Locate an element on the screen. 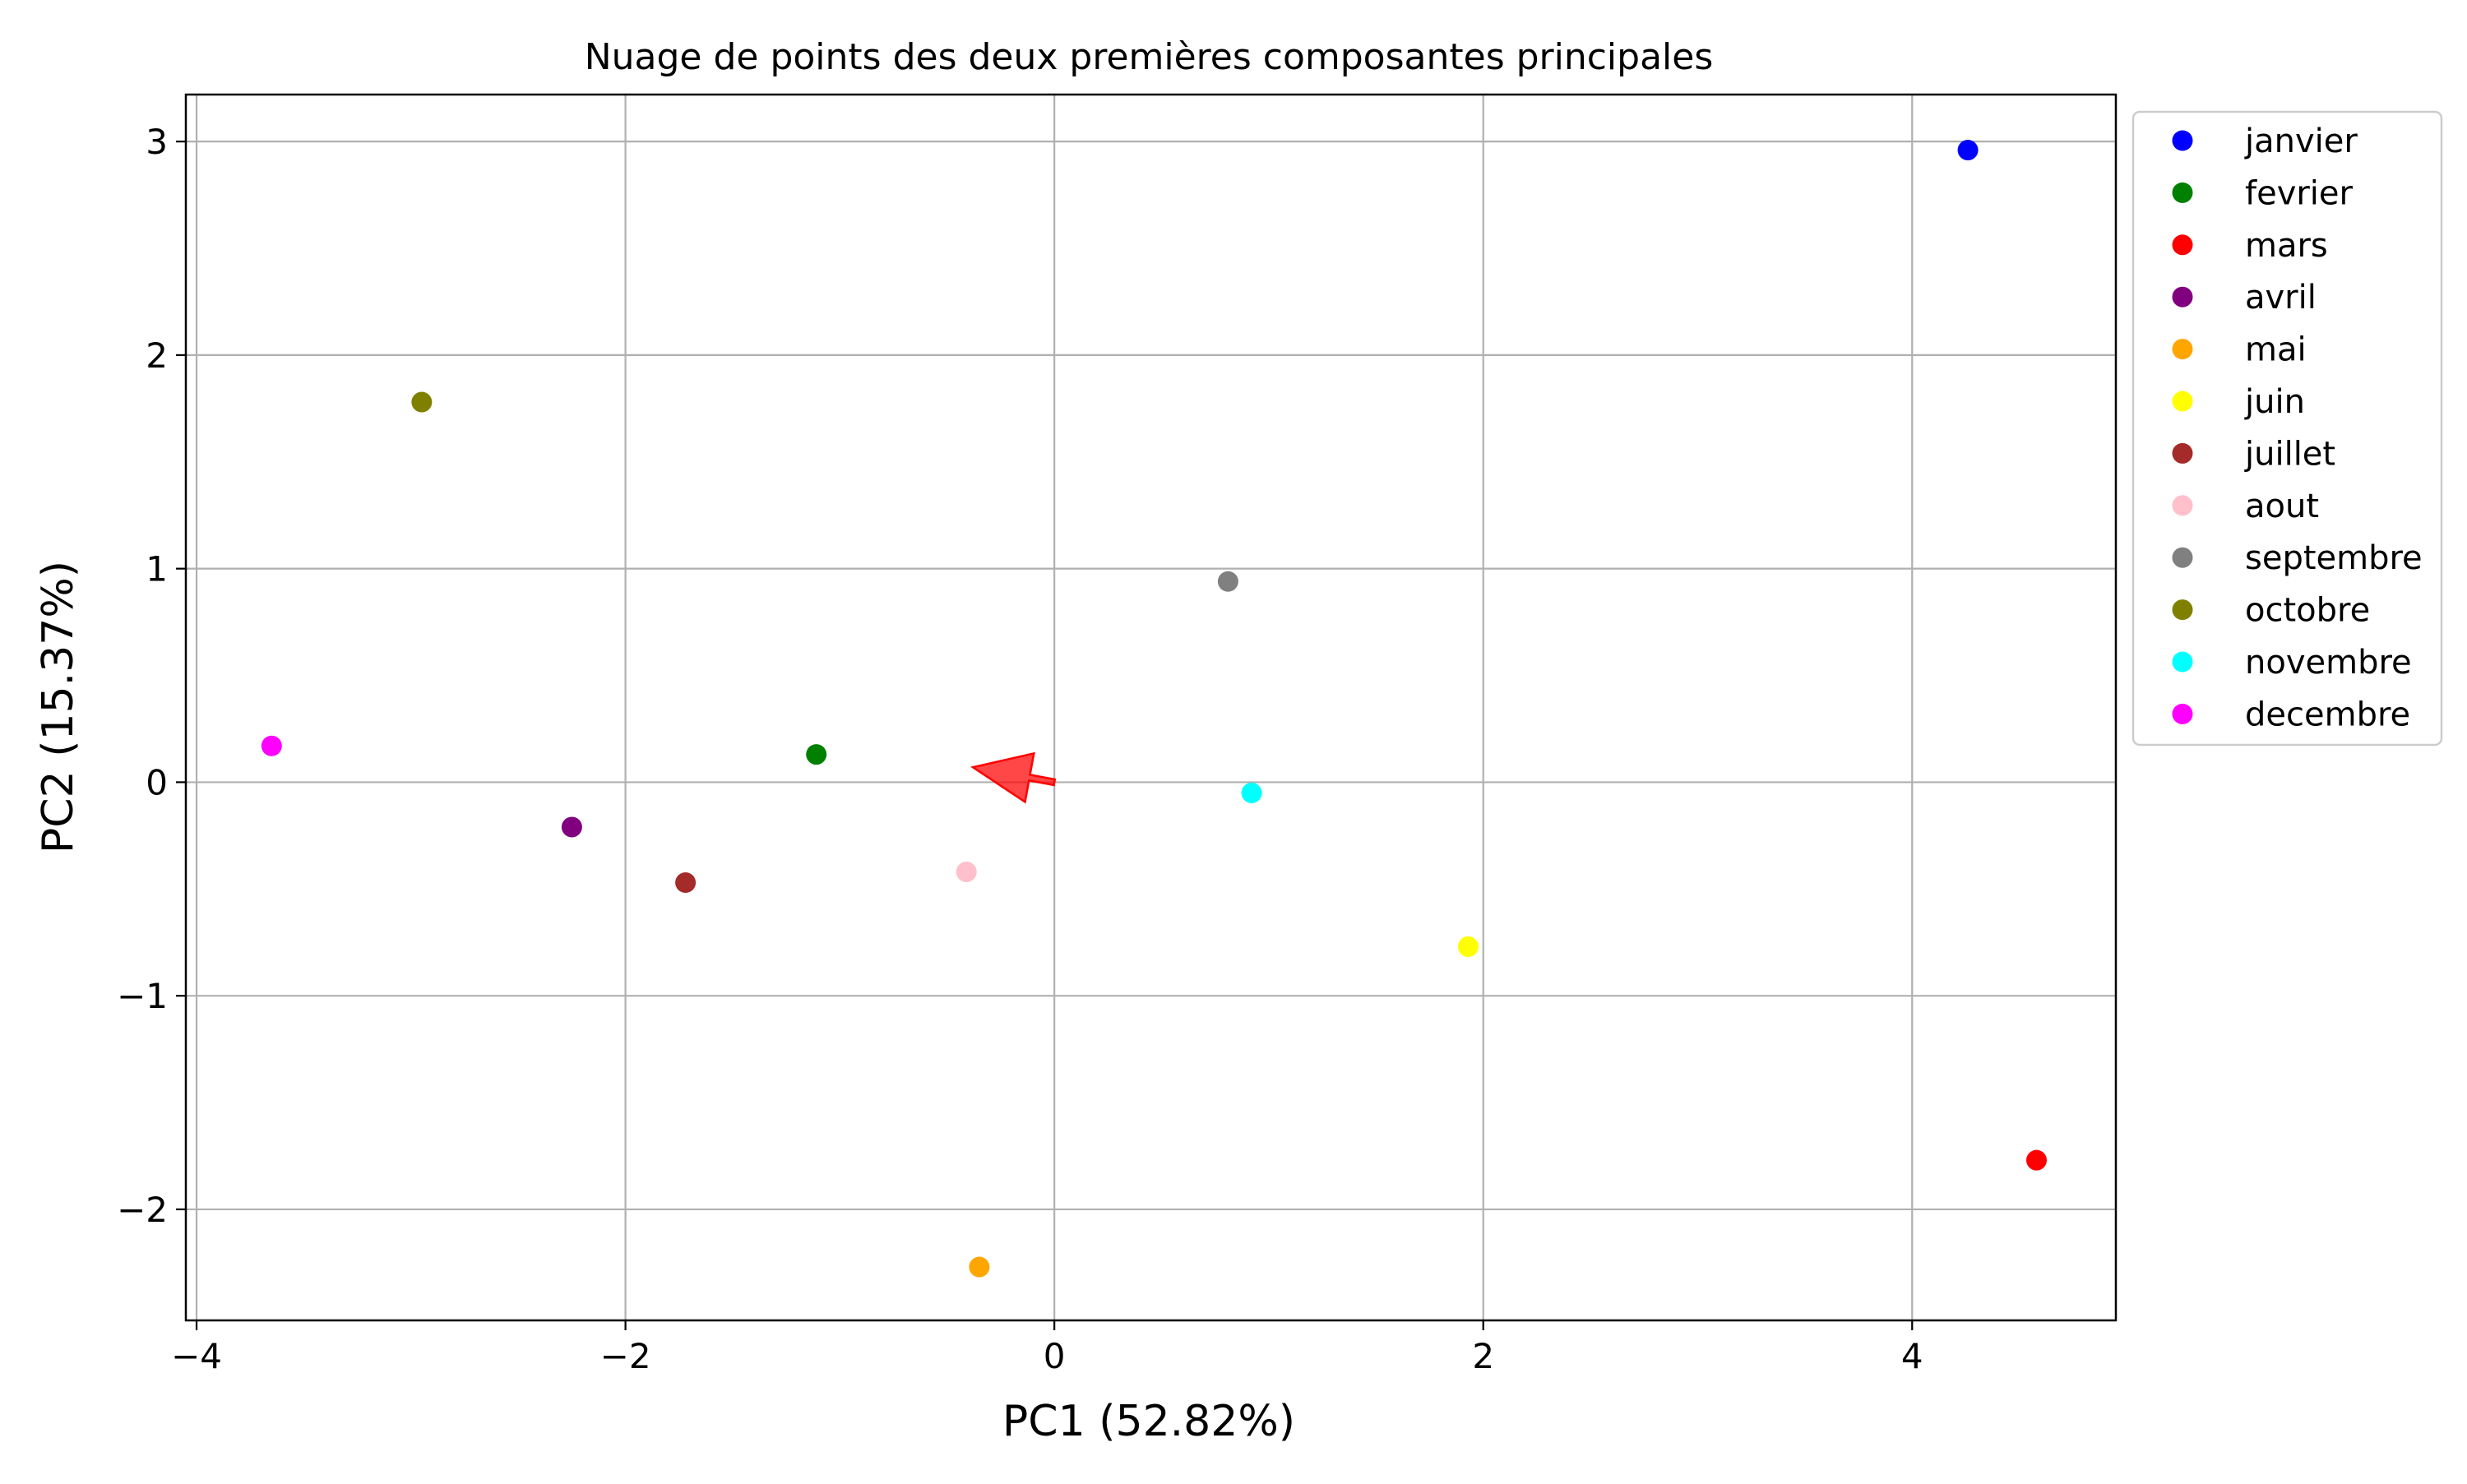 Image resolution: width=2467 pixels, height=1484 pixels. x-tick-label: −2 is located at coordinates (625, 1356).